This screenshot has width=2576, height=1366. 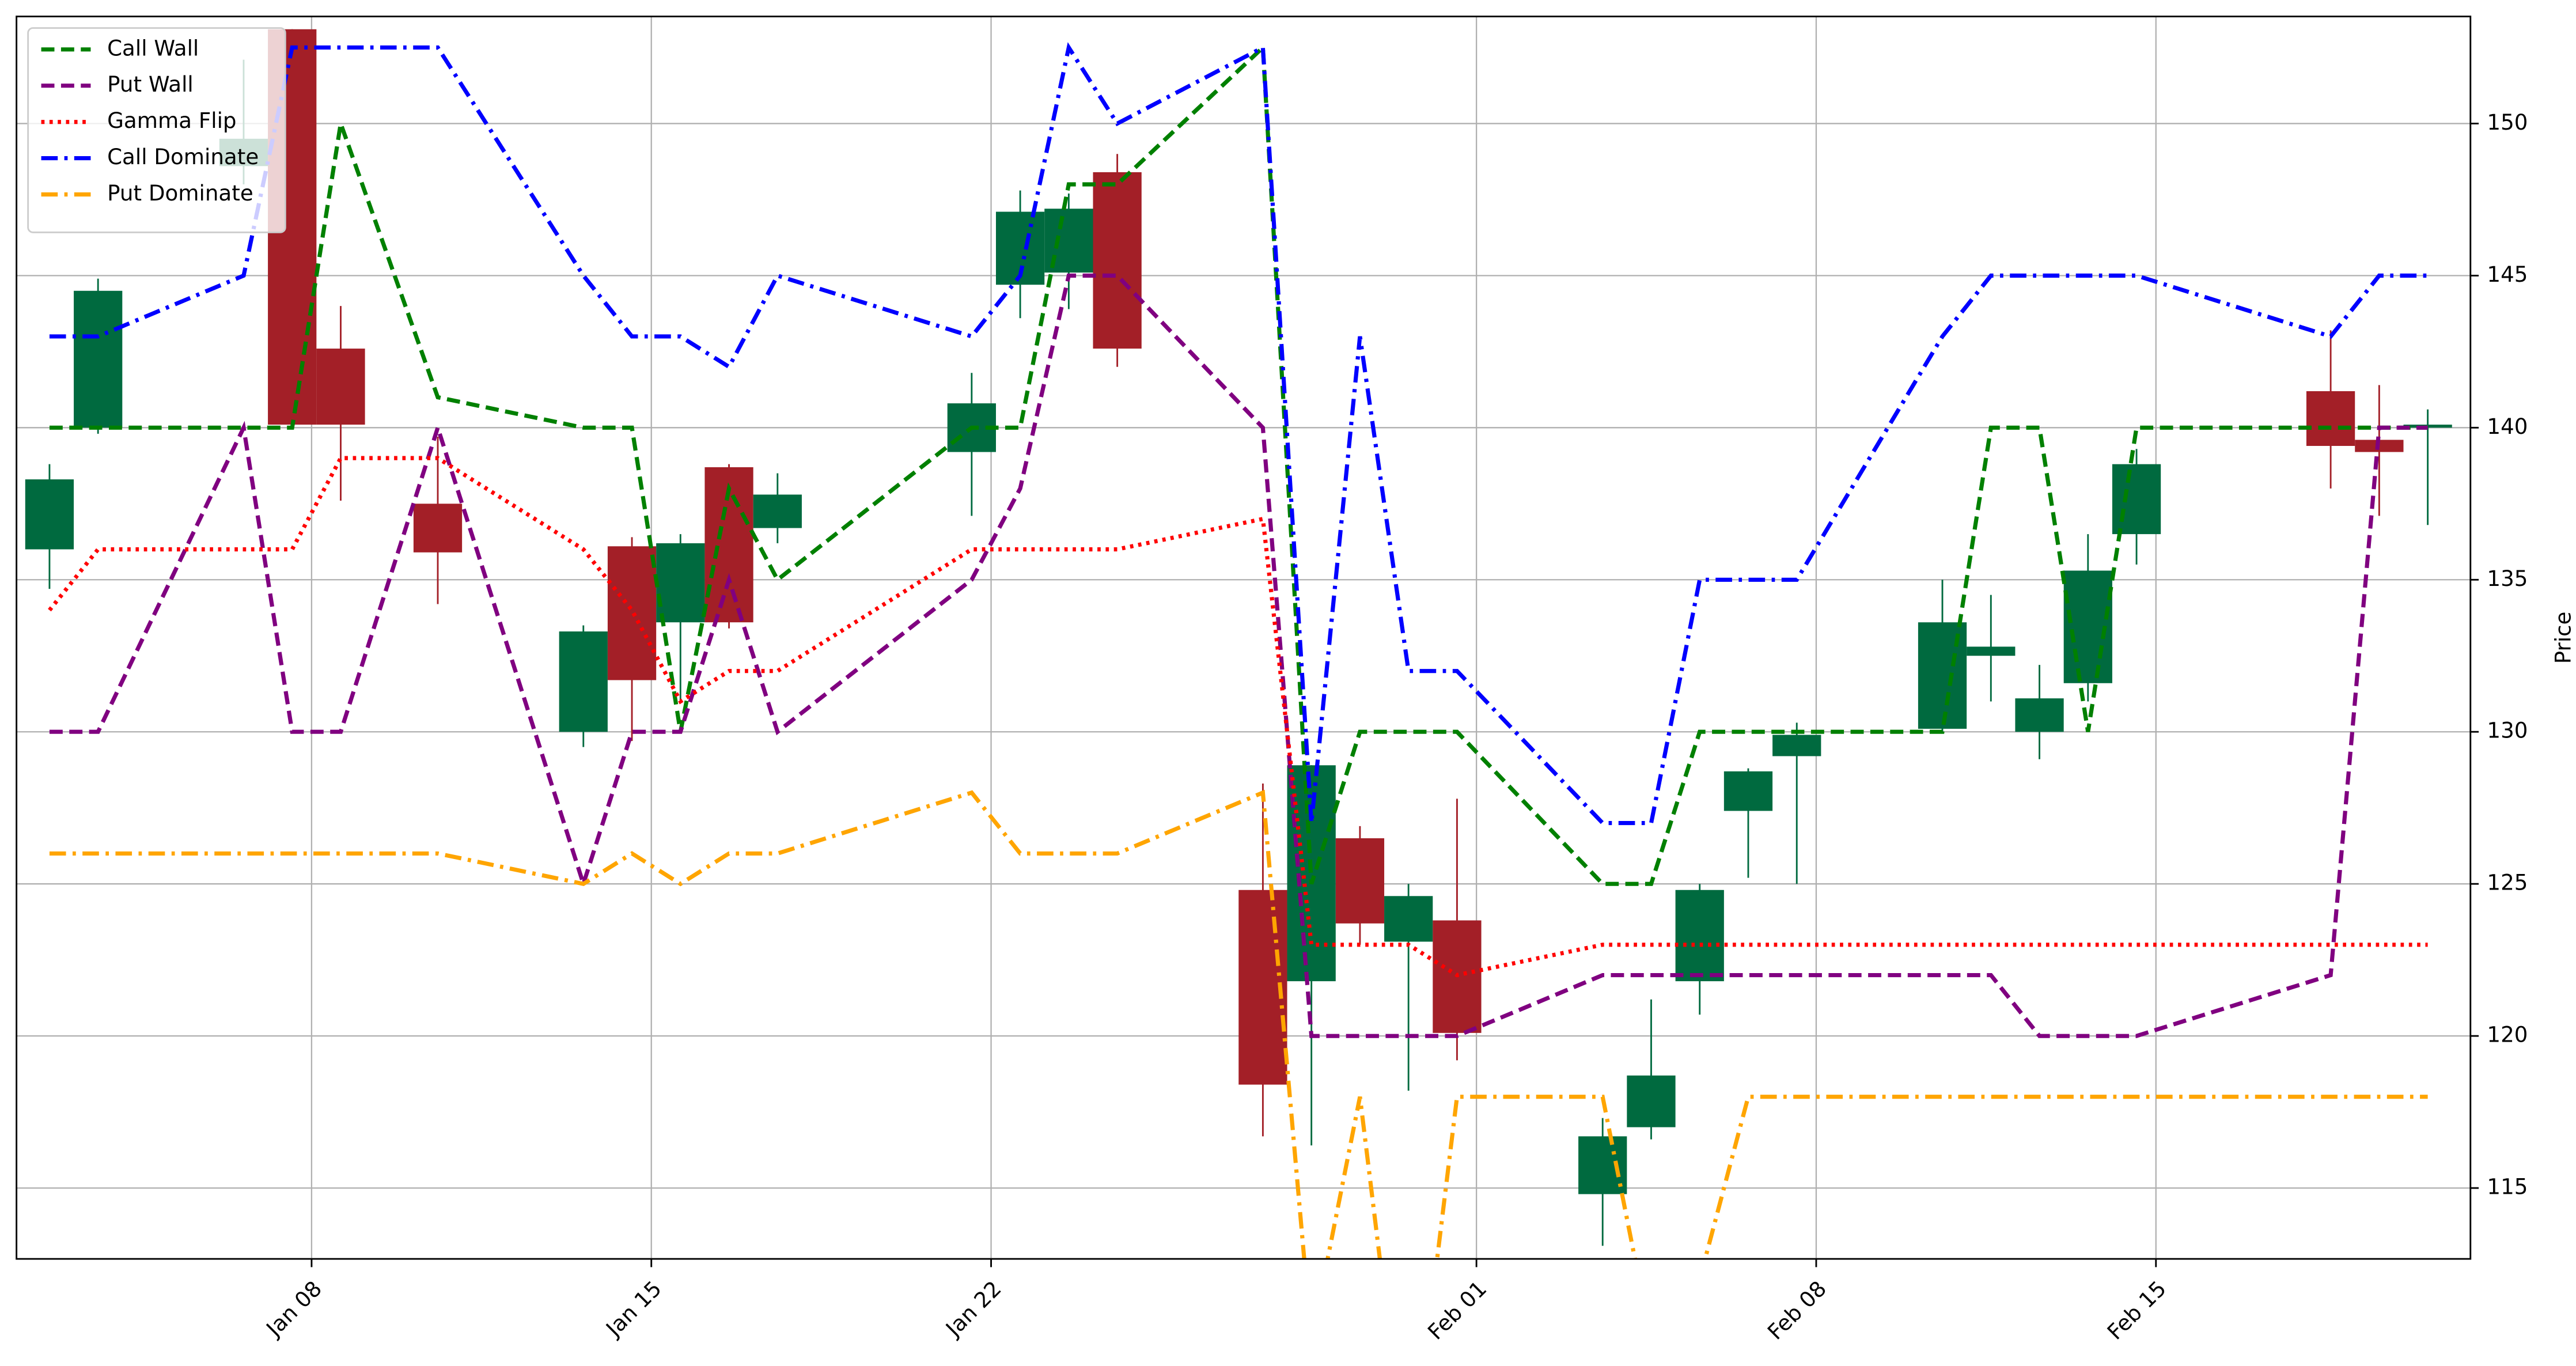 I want to click on legend-label: Put Dominate, so click(x=180, y=193).